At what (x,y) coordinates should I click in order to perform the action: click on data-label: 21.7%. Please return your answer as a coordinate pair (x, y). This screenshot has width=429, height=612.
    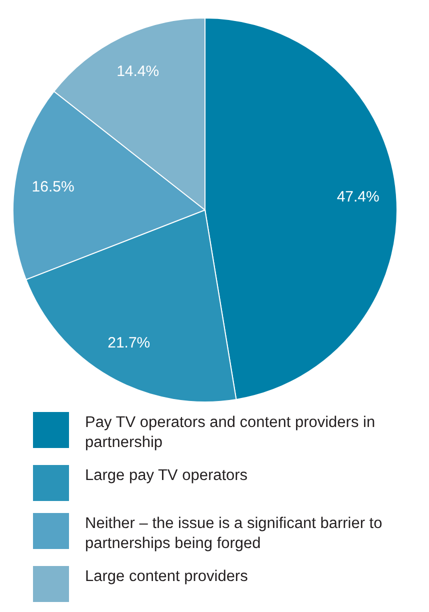
    Looking at the image, I should click on (129, 343).